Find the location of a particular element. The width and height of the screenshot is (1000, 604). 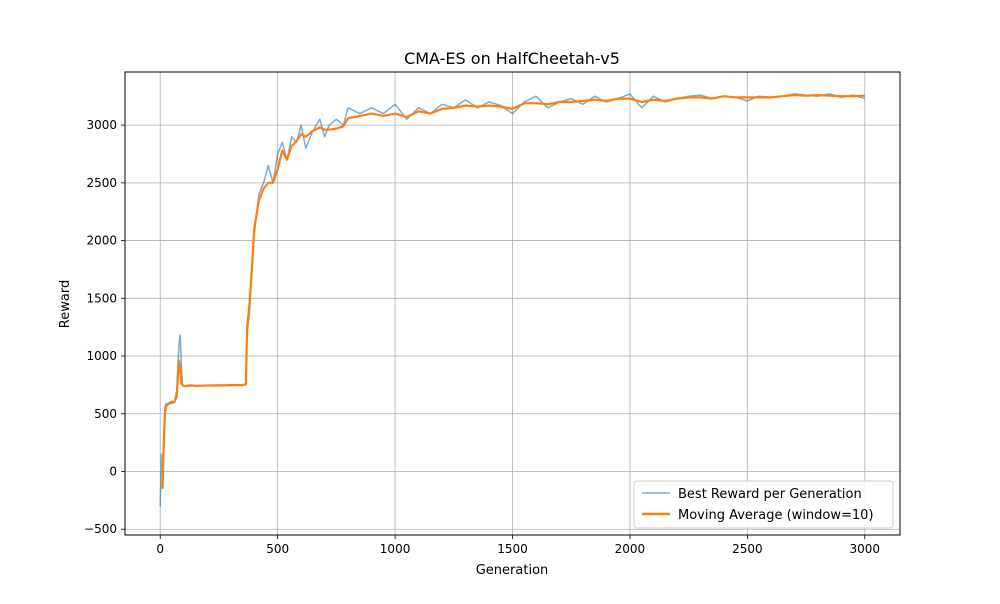

x-axis-label: Generation is located at coordinates (512, 570).